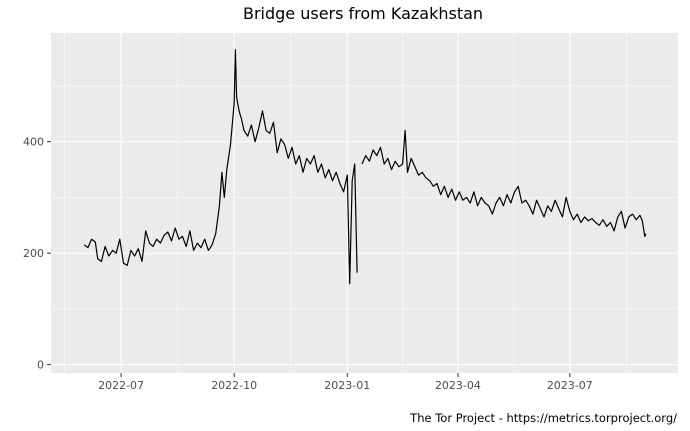 This screenshot has width=690, height=431. I want to click on x-tick-label: 2023-04, so click(458, 385).